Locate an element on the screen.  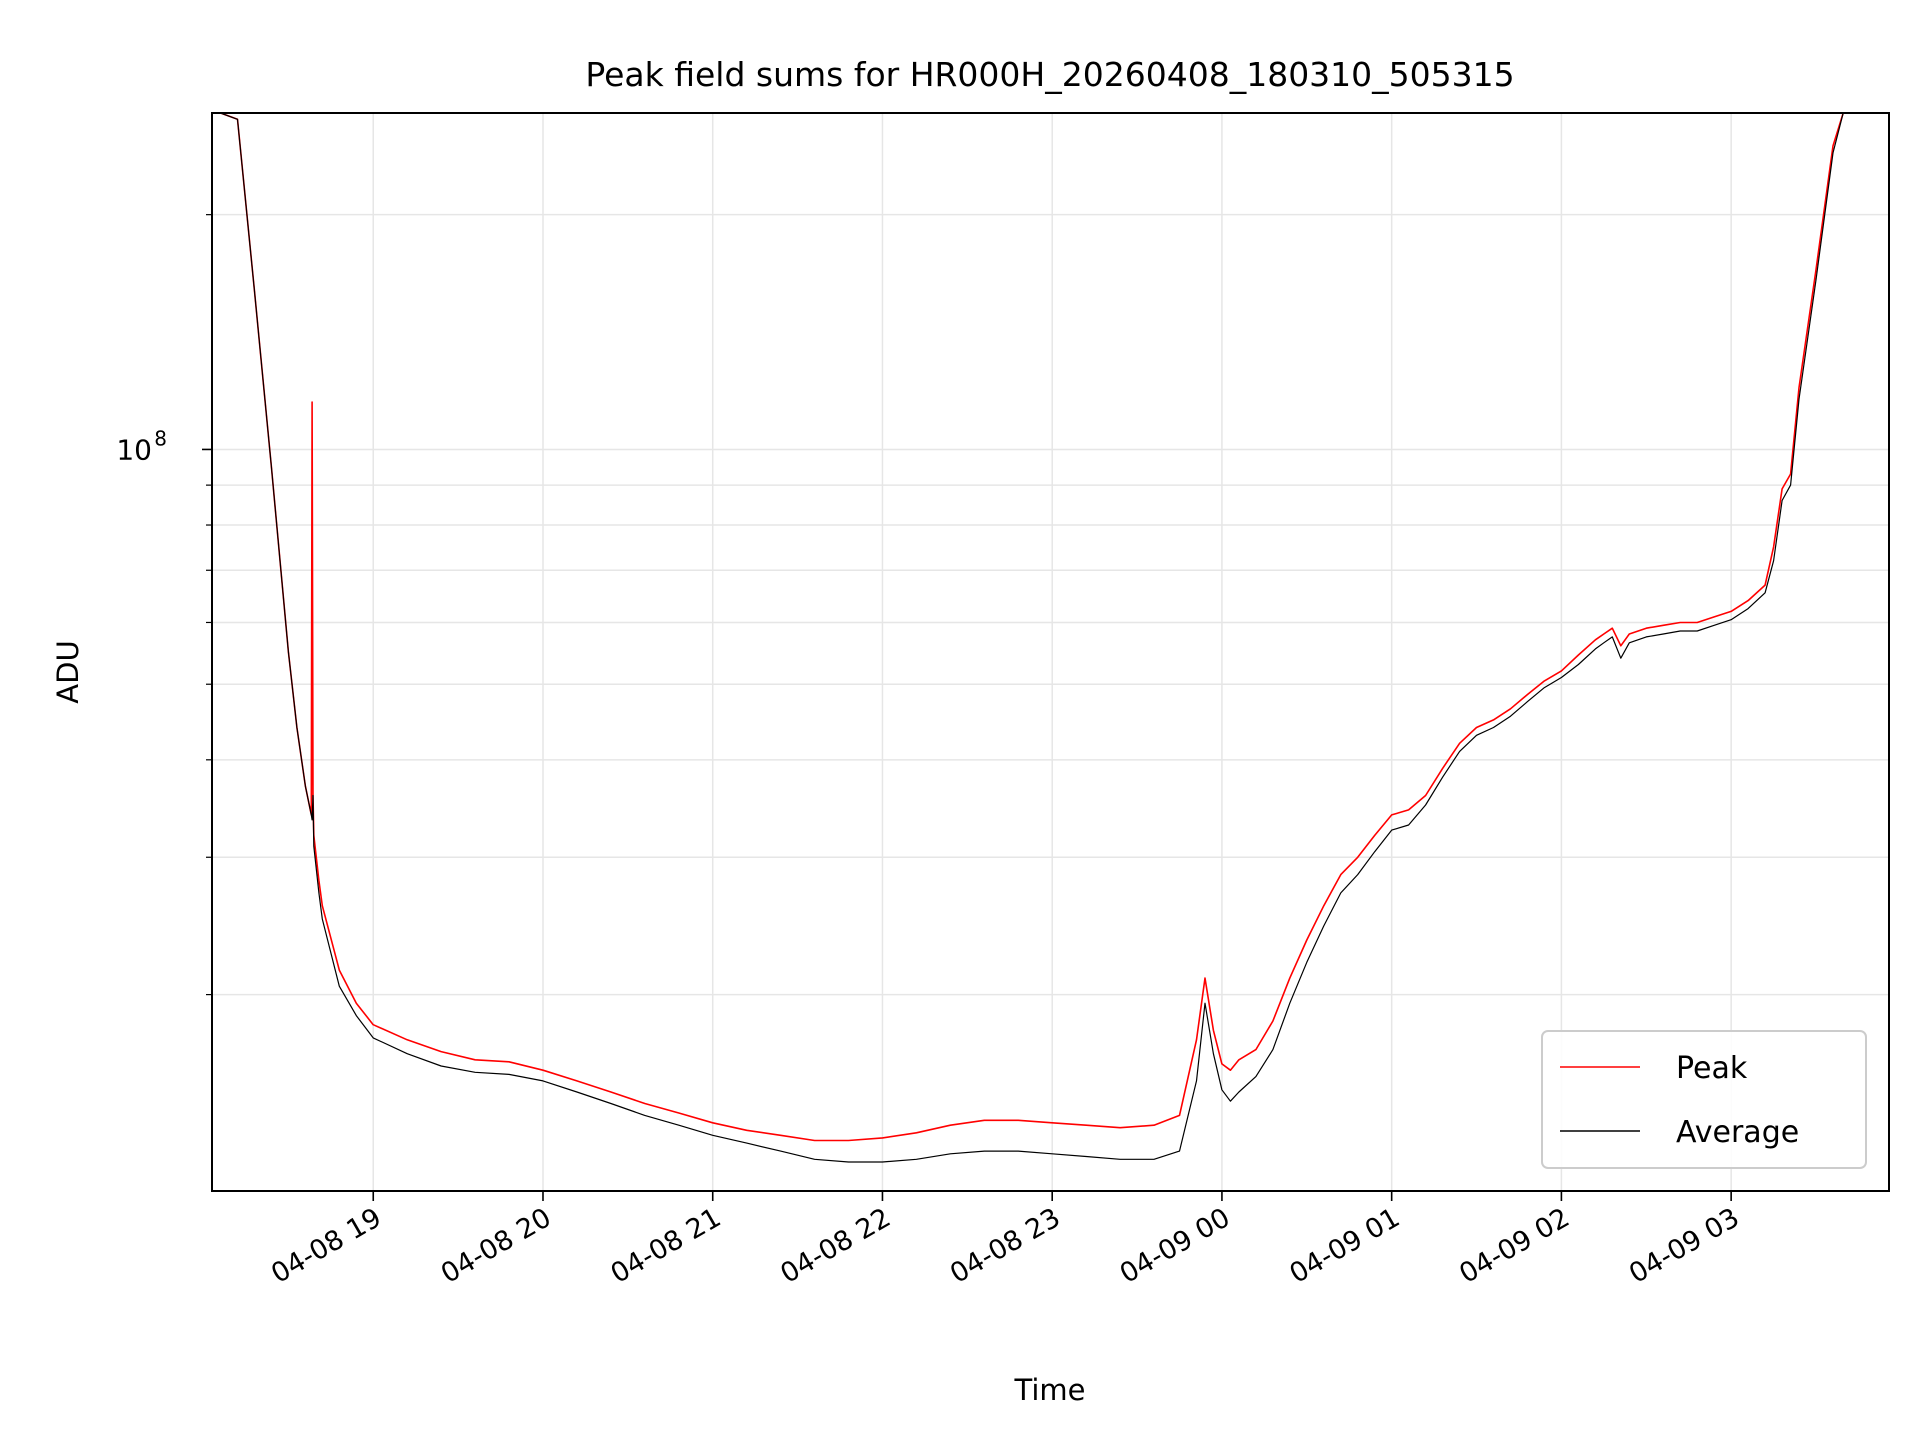
legend-peak-label: Peak is located at coordinates (1712, 1068).